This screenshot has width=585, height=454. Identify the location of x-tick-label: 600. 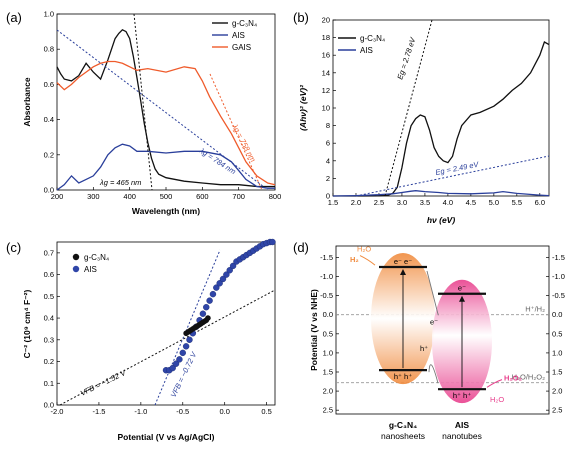
(202, 196).